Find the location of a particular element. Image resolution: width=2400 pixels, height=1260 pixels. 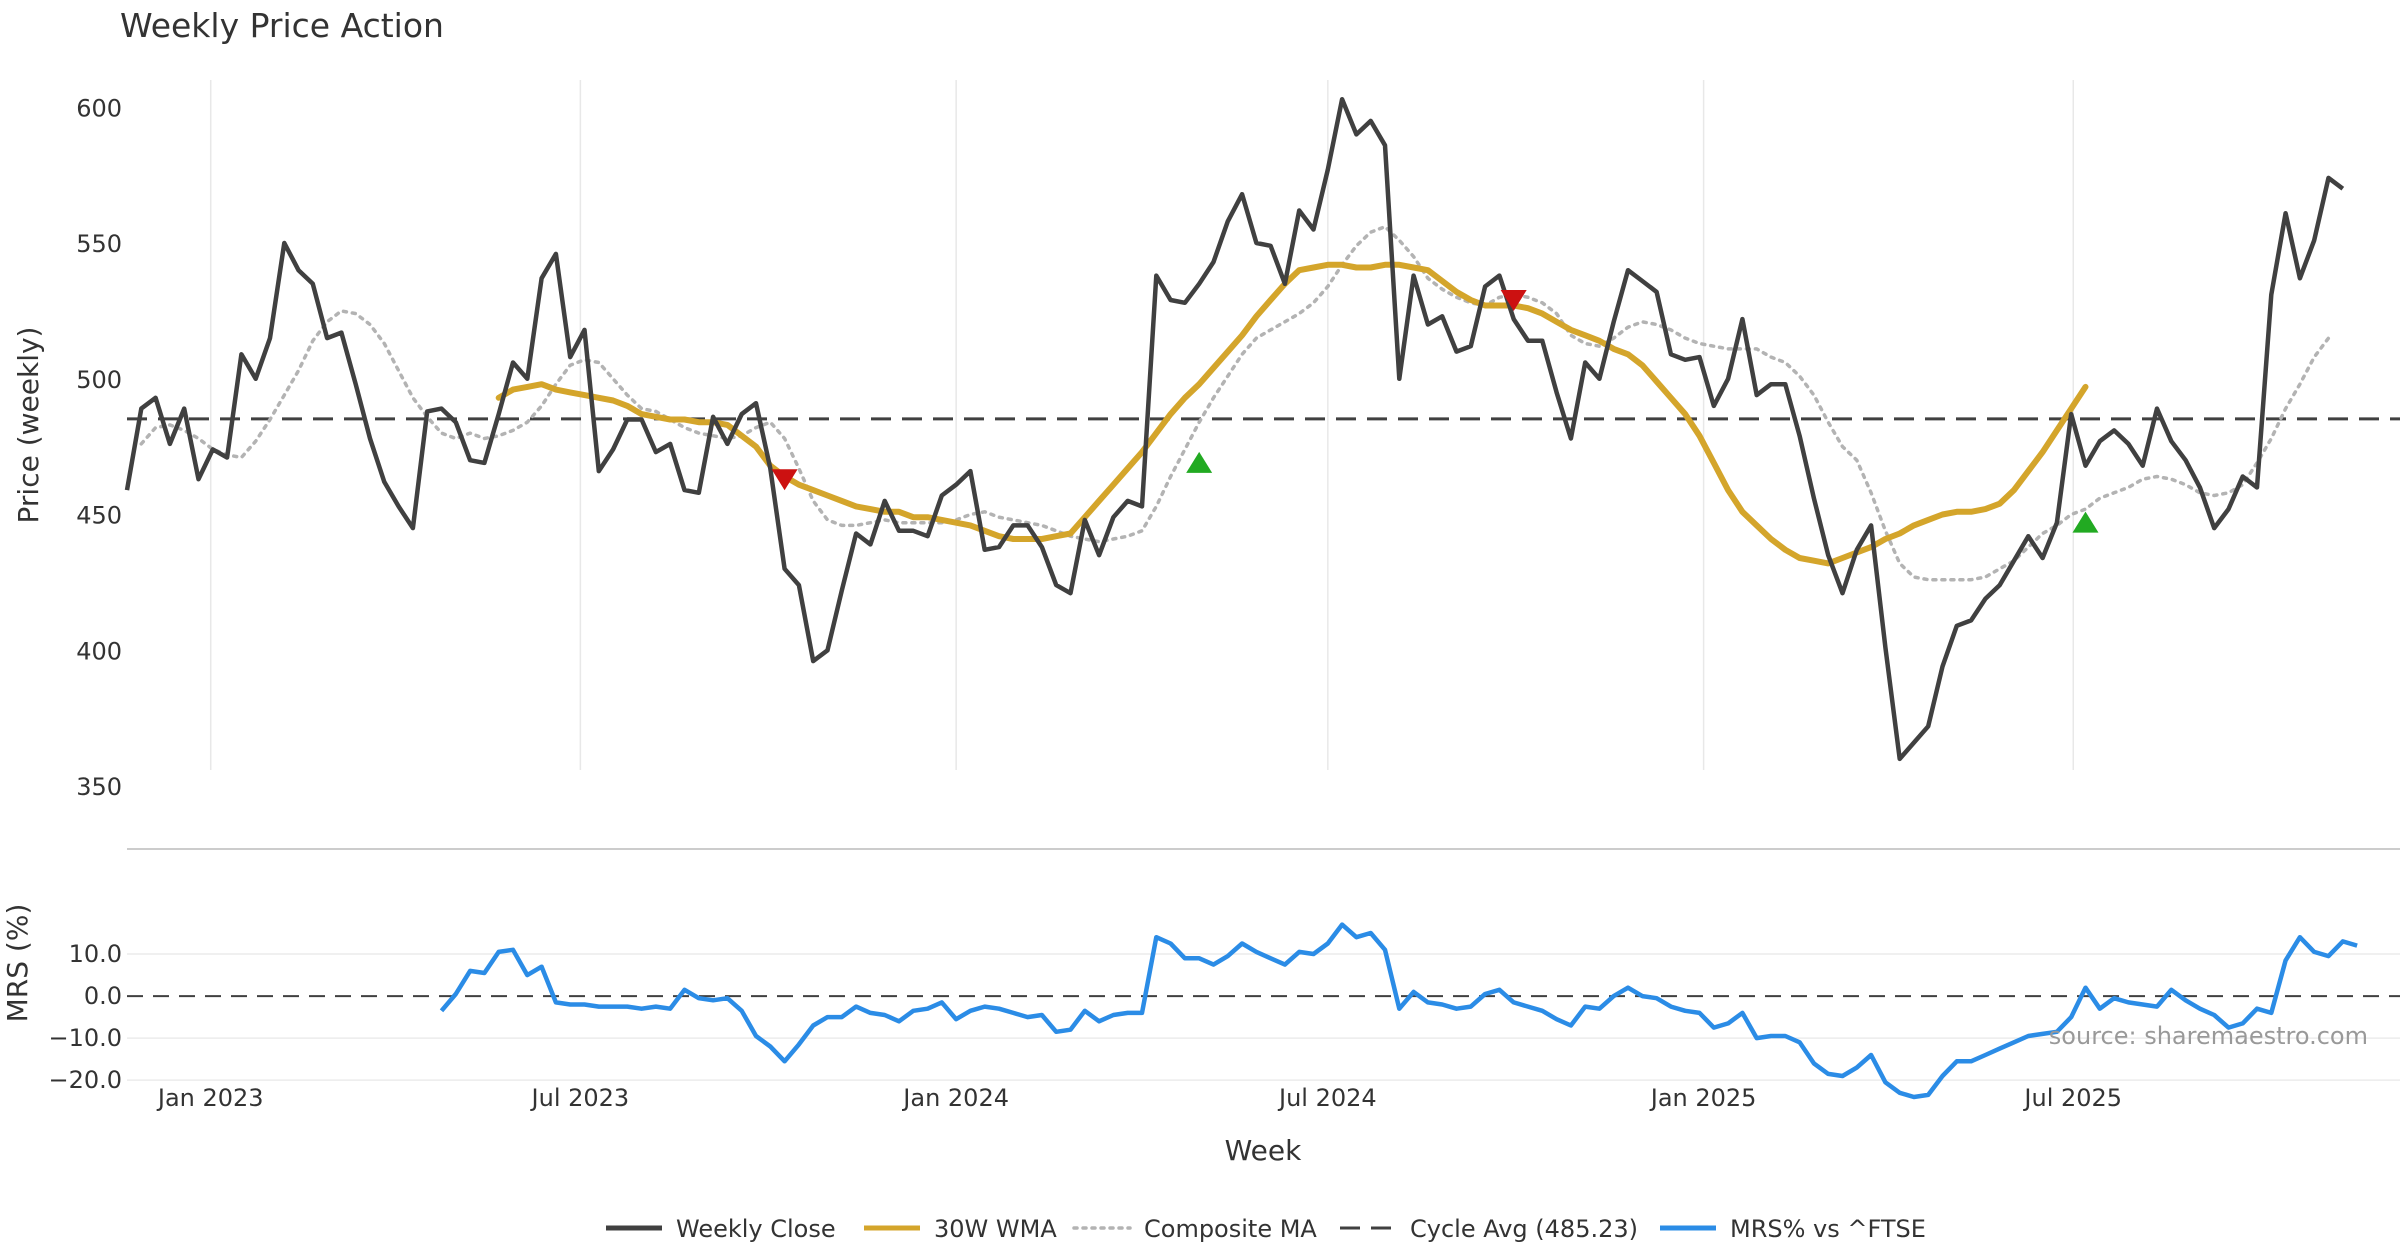

x-tick-label: Jul 2025 is located at coordinates (2072, 1098).